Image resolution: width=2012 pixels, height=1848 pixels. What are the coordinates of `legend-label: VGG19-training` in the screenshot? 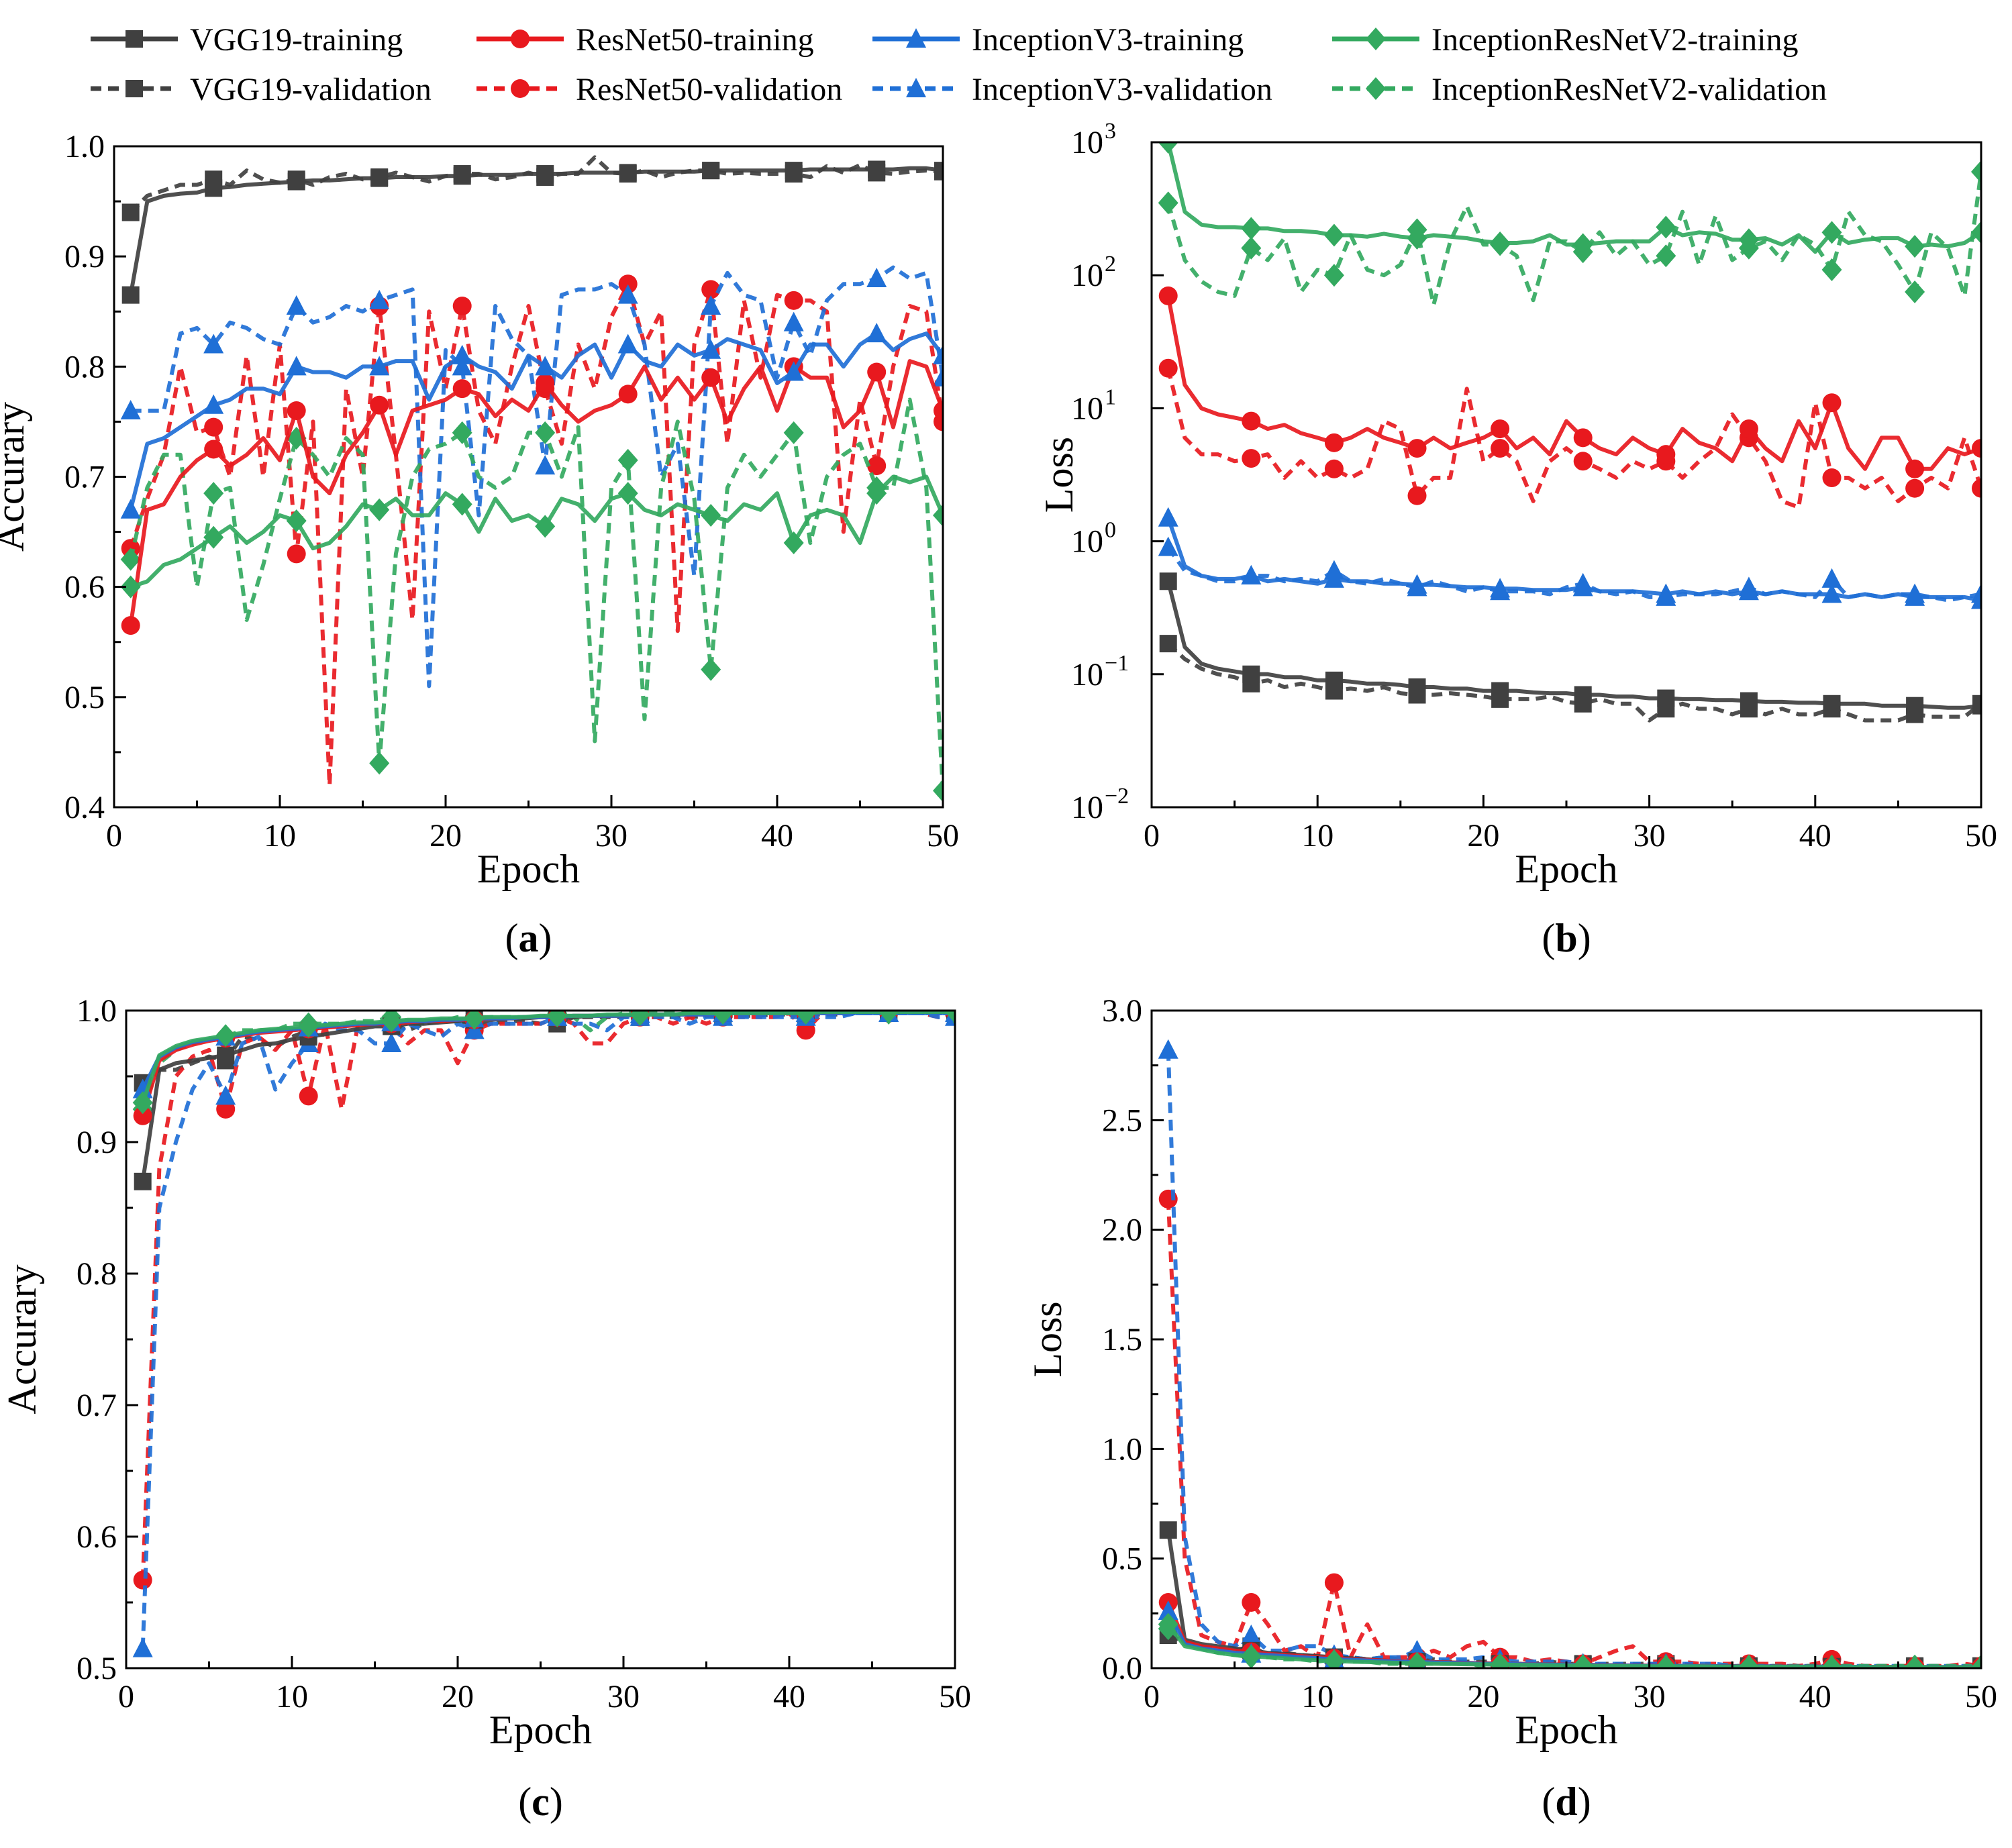 It's located at (296, 40).